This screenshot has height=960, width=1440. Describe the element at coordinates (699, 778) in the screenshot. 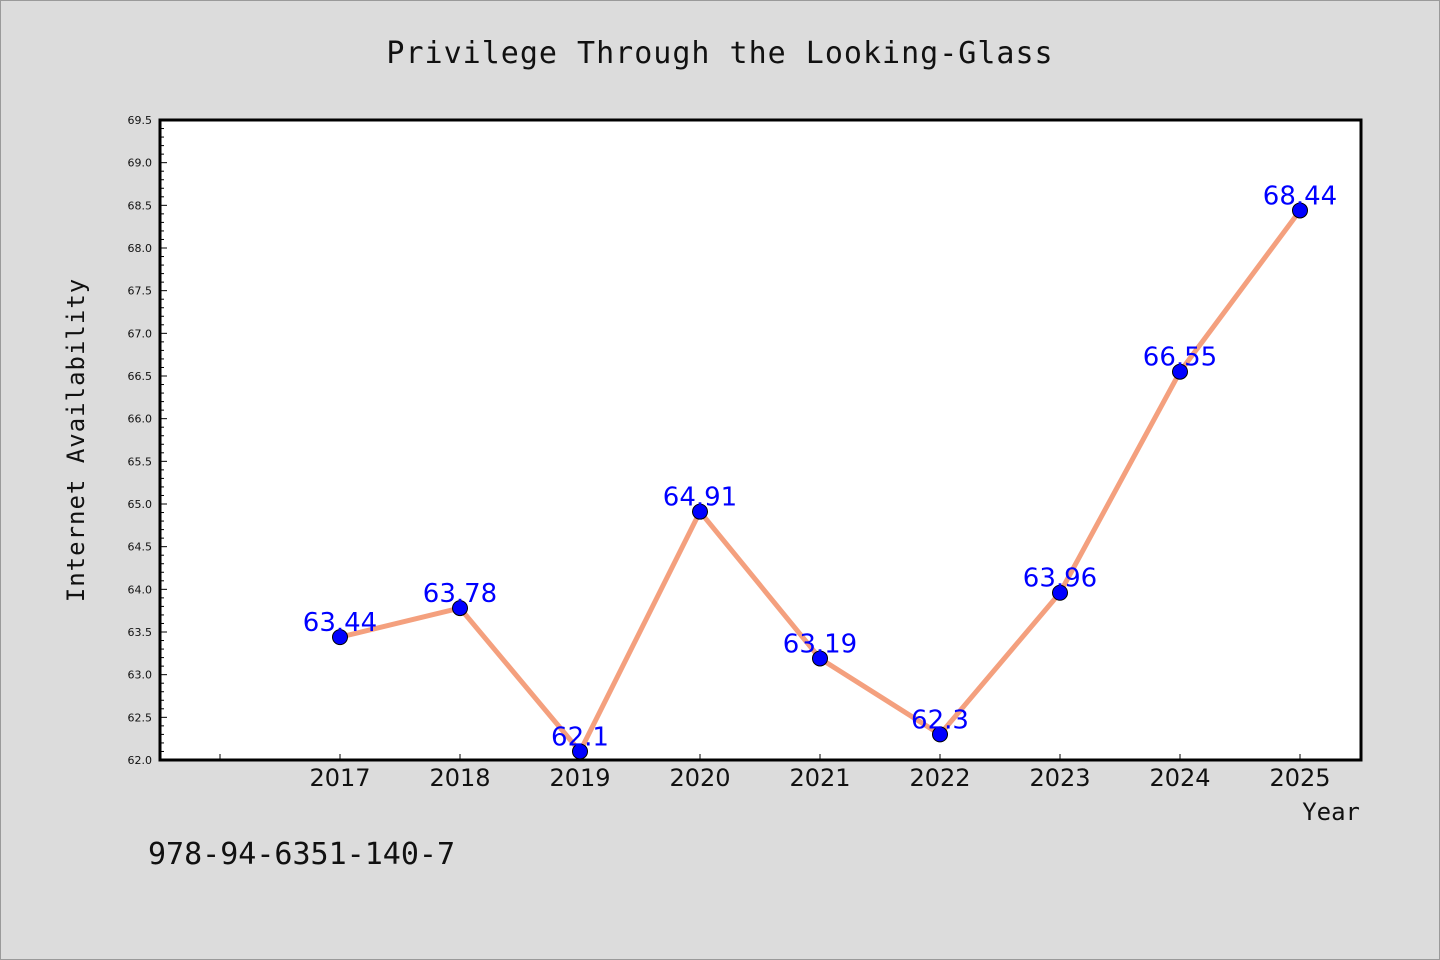

I see `x-tick-label: 2020` at that location.